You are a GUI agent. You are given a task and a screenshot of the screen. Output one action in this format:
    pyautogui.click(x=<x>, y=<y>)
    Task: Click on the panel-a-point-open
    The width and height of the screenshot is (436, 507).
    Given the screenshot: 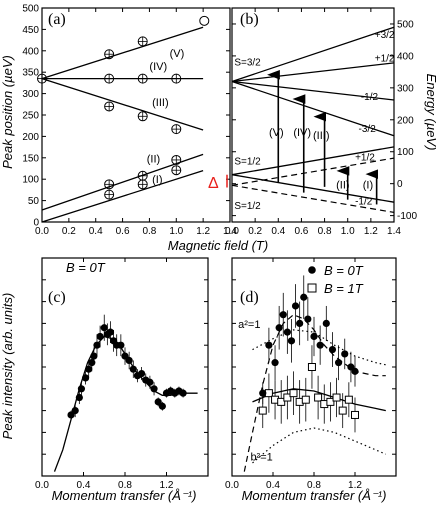 What is the action you would take?
    pyautogui.click(x=204, y=20)
    